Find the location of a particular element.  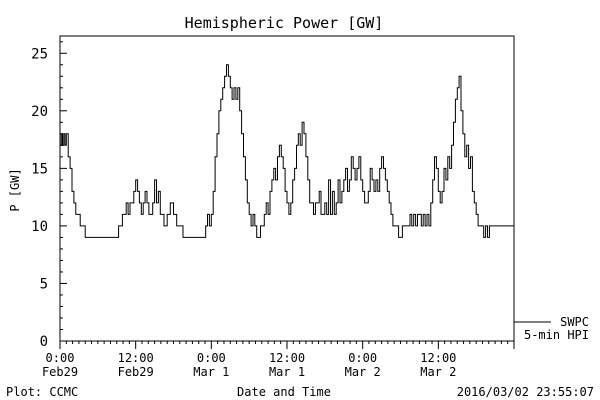

legend: SWPC 5-min HPI is located at coordinates (551, 328).